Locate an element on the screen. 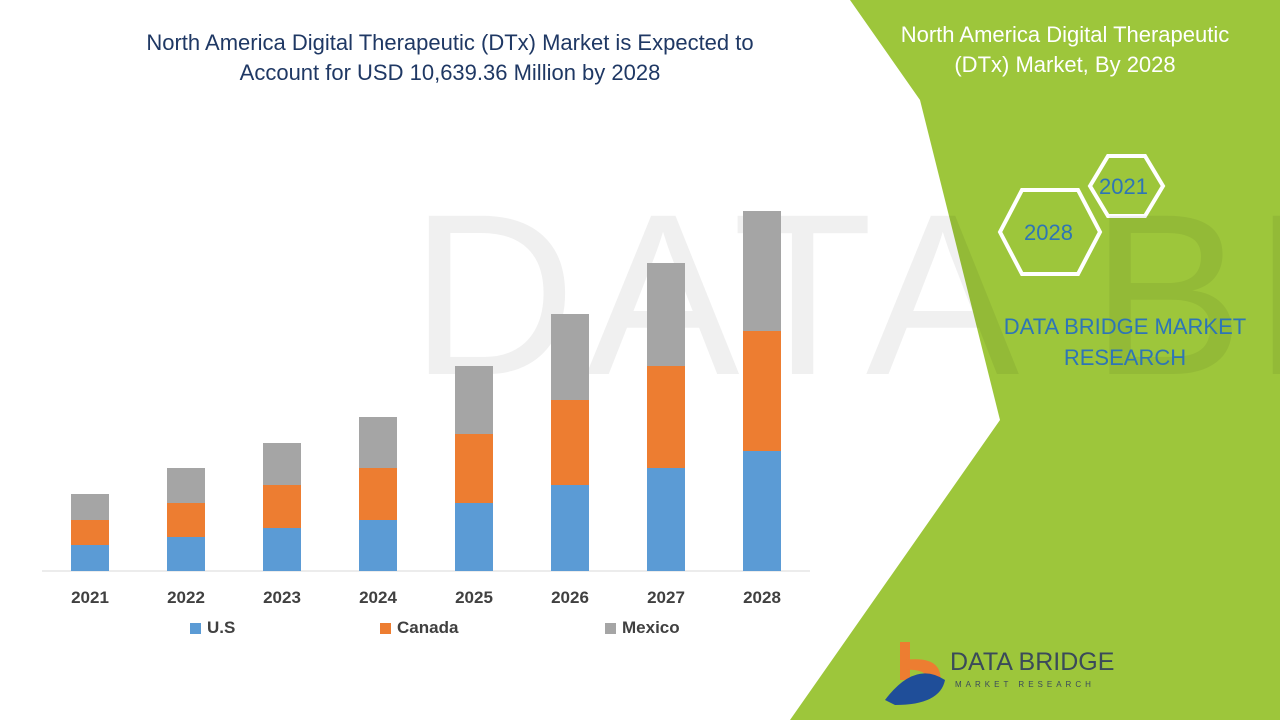 This screenshot has width=1280, height=720. brand-line2: RESEARCH is located at coordinates (1125, 357).